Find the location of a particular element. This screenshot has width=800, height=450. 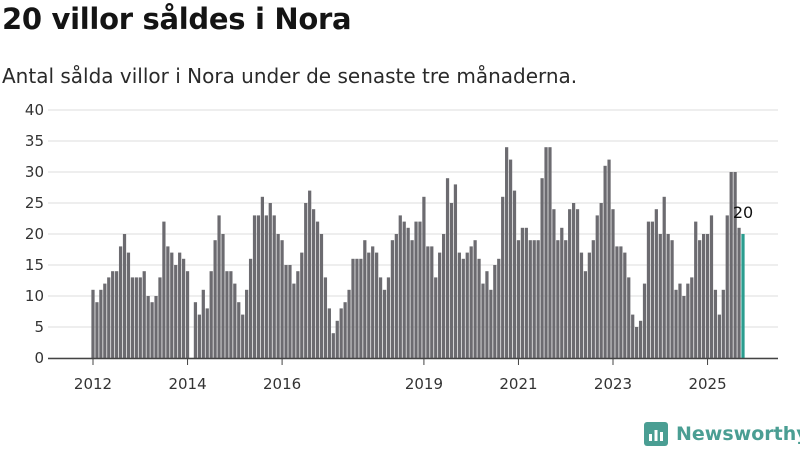

x-tick-label: 2012 is located at coordinates (93, 384).